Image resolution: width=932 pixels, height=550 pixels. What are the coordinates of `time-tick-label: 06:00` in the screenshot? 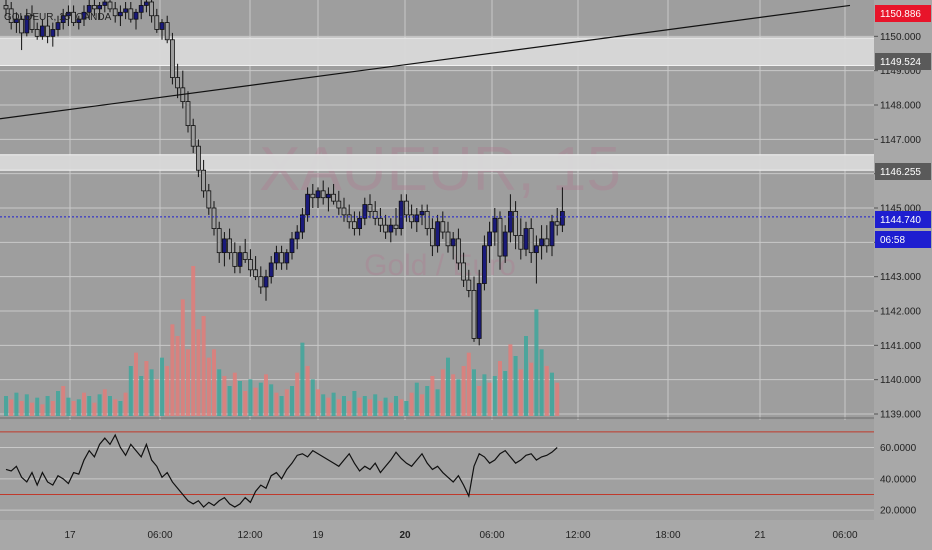 It's located at (491, 535).